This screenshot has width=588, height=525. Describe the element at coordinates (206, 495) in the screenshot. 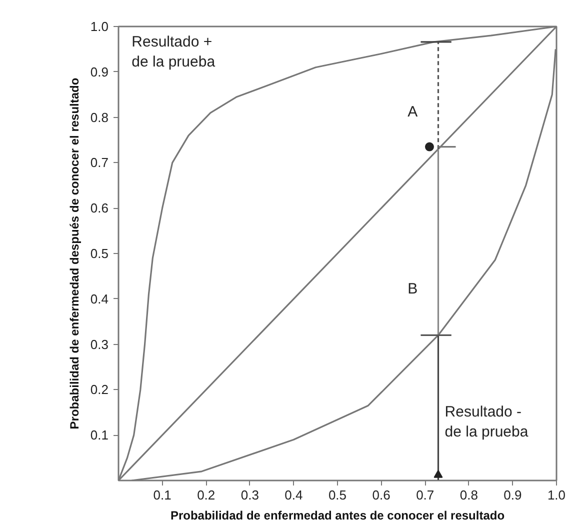

I see `x-tick-label: 0.2` at that location.